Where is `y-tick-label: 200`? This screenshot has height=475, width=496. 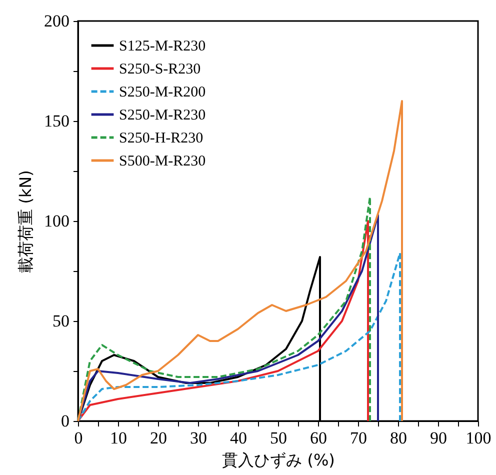 y-tick-label: 200 is located at coordinates (57, 21).